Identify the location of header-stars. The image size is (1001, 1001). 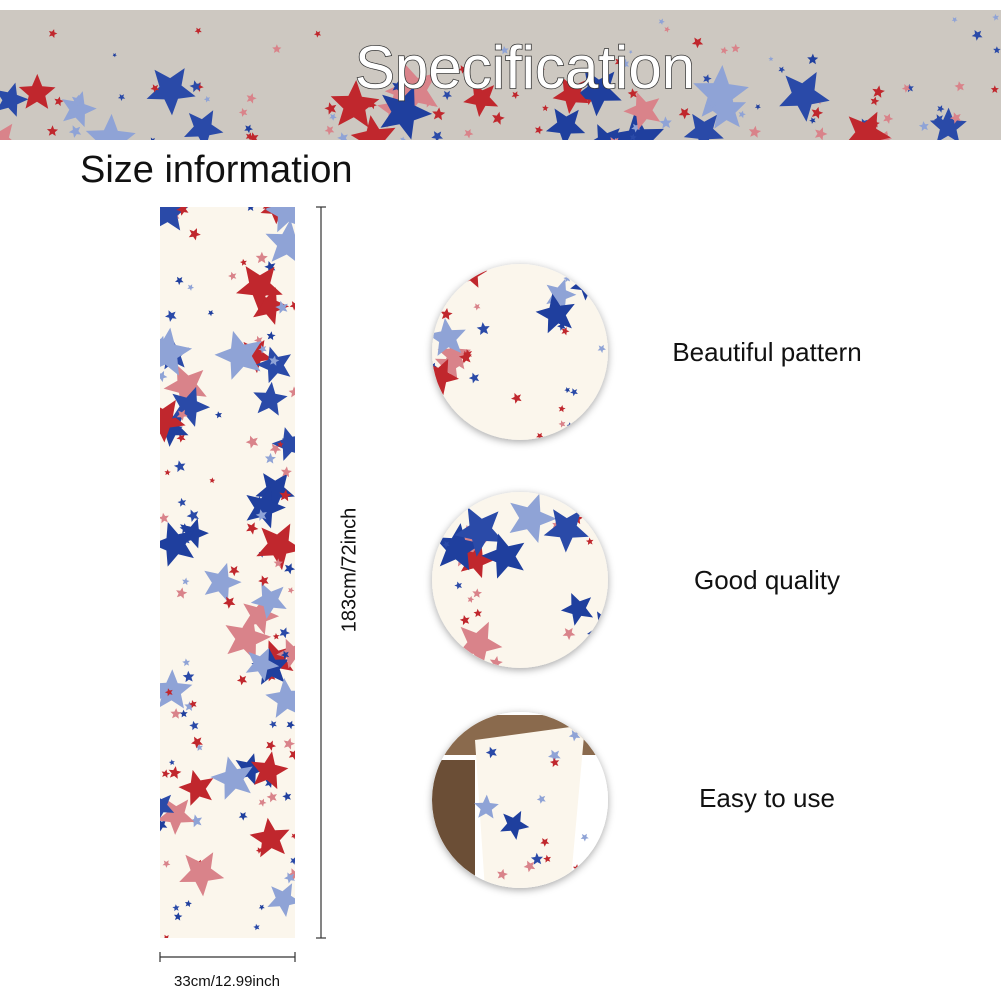
(500, 76).